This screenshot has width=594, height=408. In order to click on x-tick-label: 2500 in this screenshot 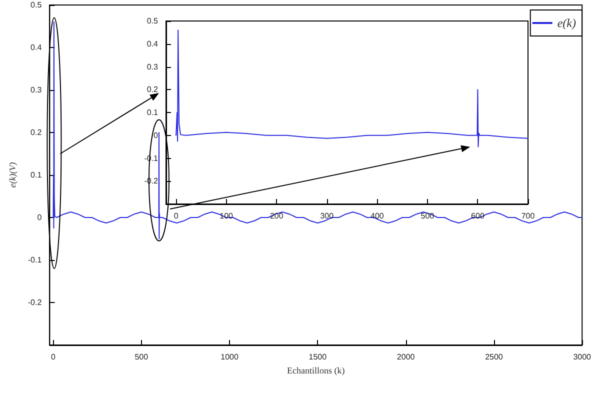, I will do `click(494, 357)`.